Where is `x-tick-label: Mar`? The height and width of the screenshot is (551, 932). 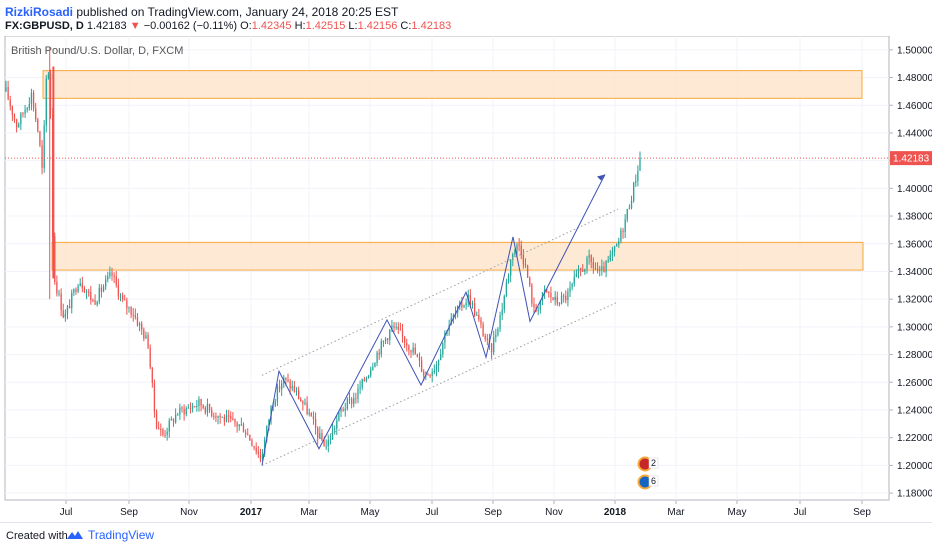 x-tick-label: Mar is located at coordinates (676, 512).